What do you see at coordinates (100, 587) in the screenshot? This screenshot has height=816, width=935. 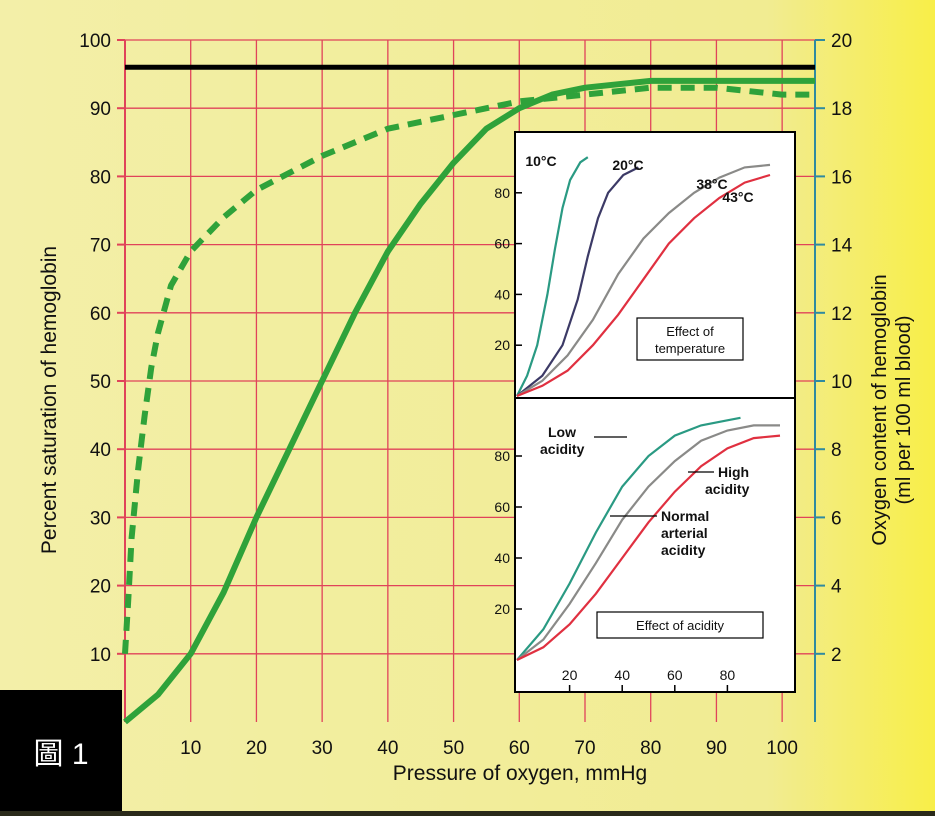 I see `y-tick-label: 20` at bounding box center [100, 587].